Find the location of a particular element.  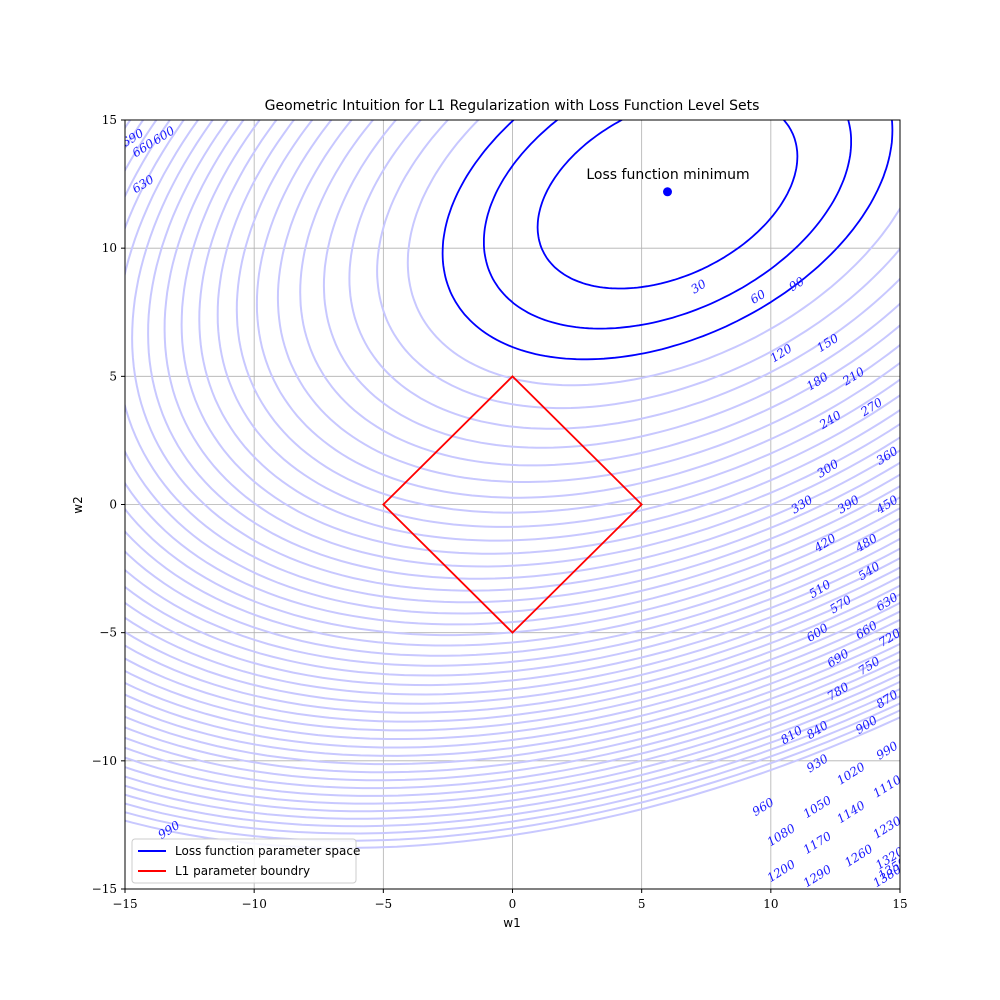

contour-faint is located at coordinates (653, 253).